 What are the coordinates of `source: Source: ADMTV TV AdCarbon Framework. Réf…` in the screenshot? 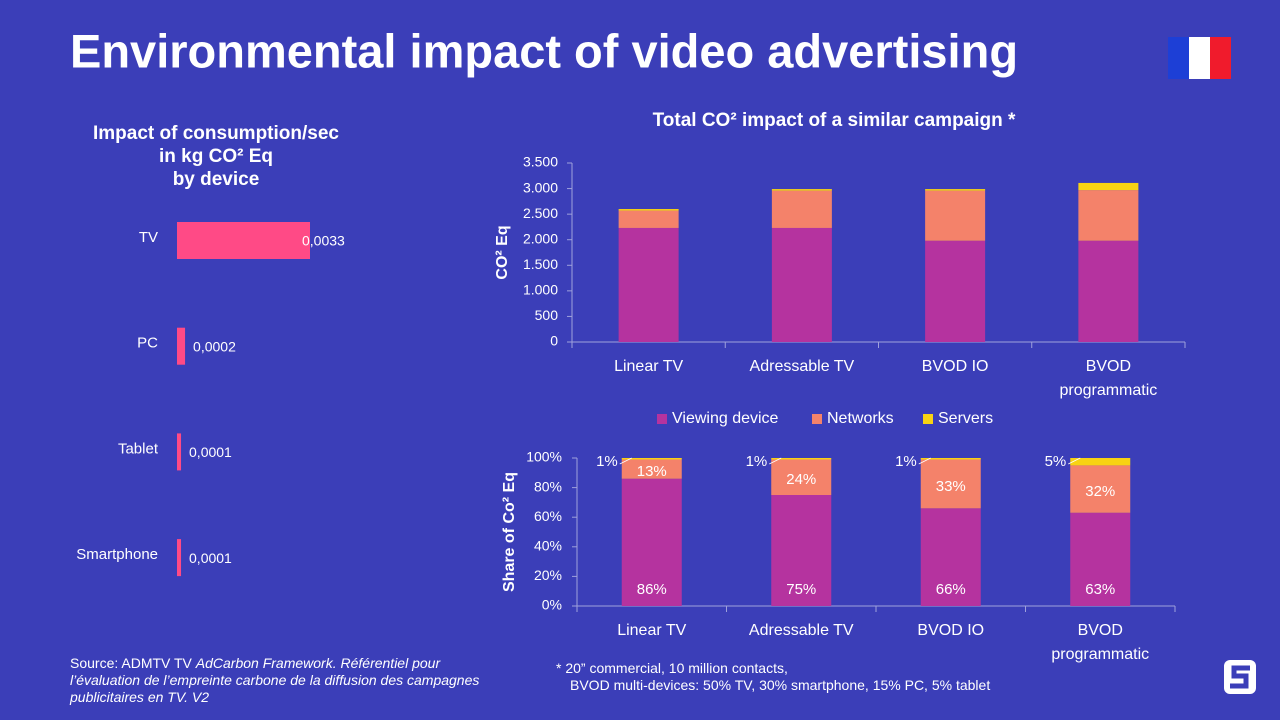 It's located at (280, 680).